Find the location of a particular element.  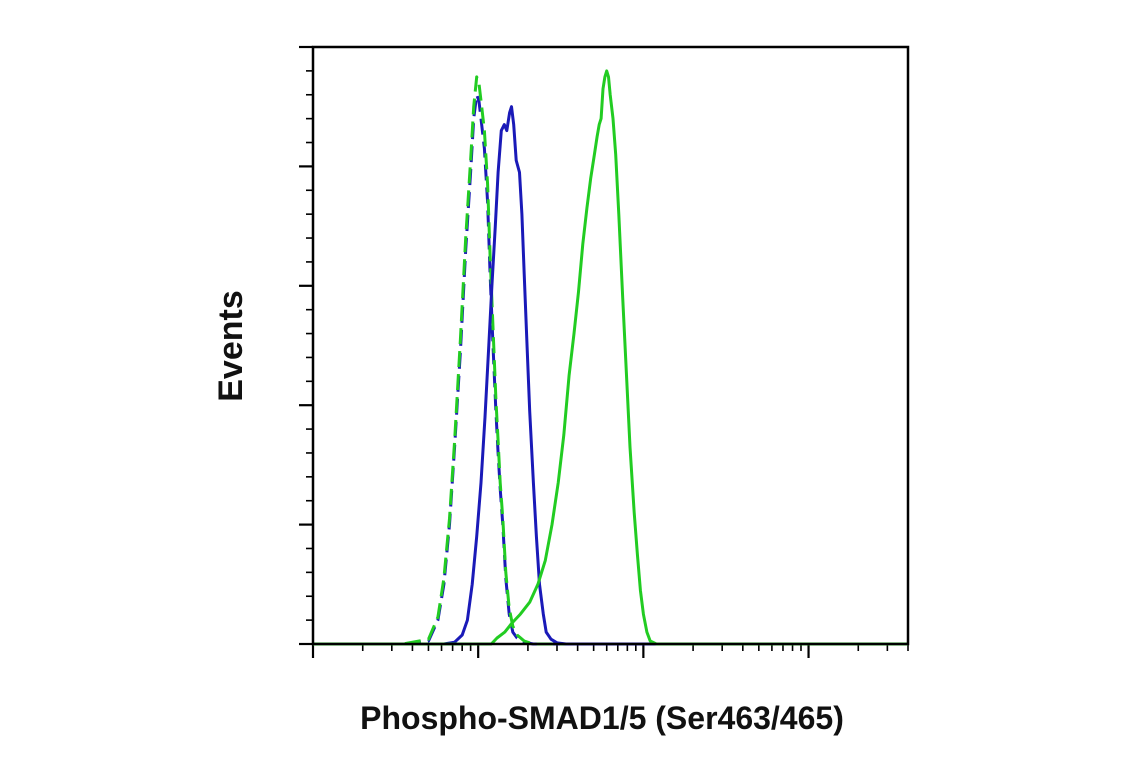

x-axis-title: Phospho-SMAD1/5 (Ser463/465) is located at coordinates (602, 718).